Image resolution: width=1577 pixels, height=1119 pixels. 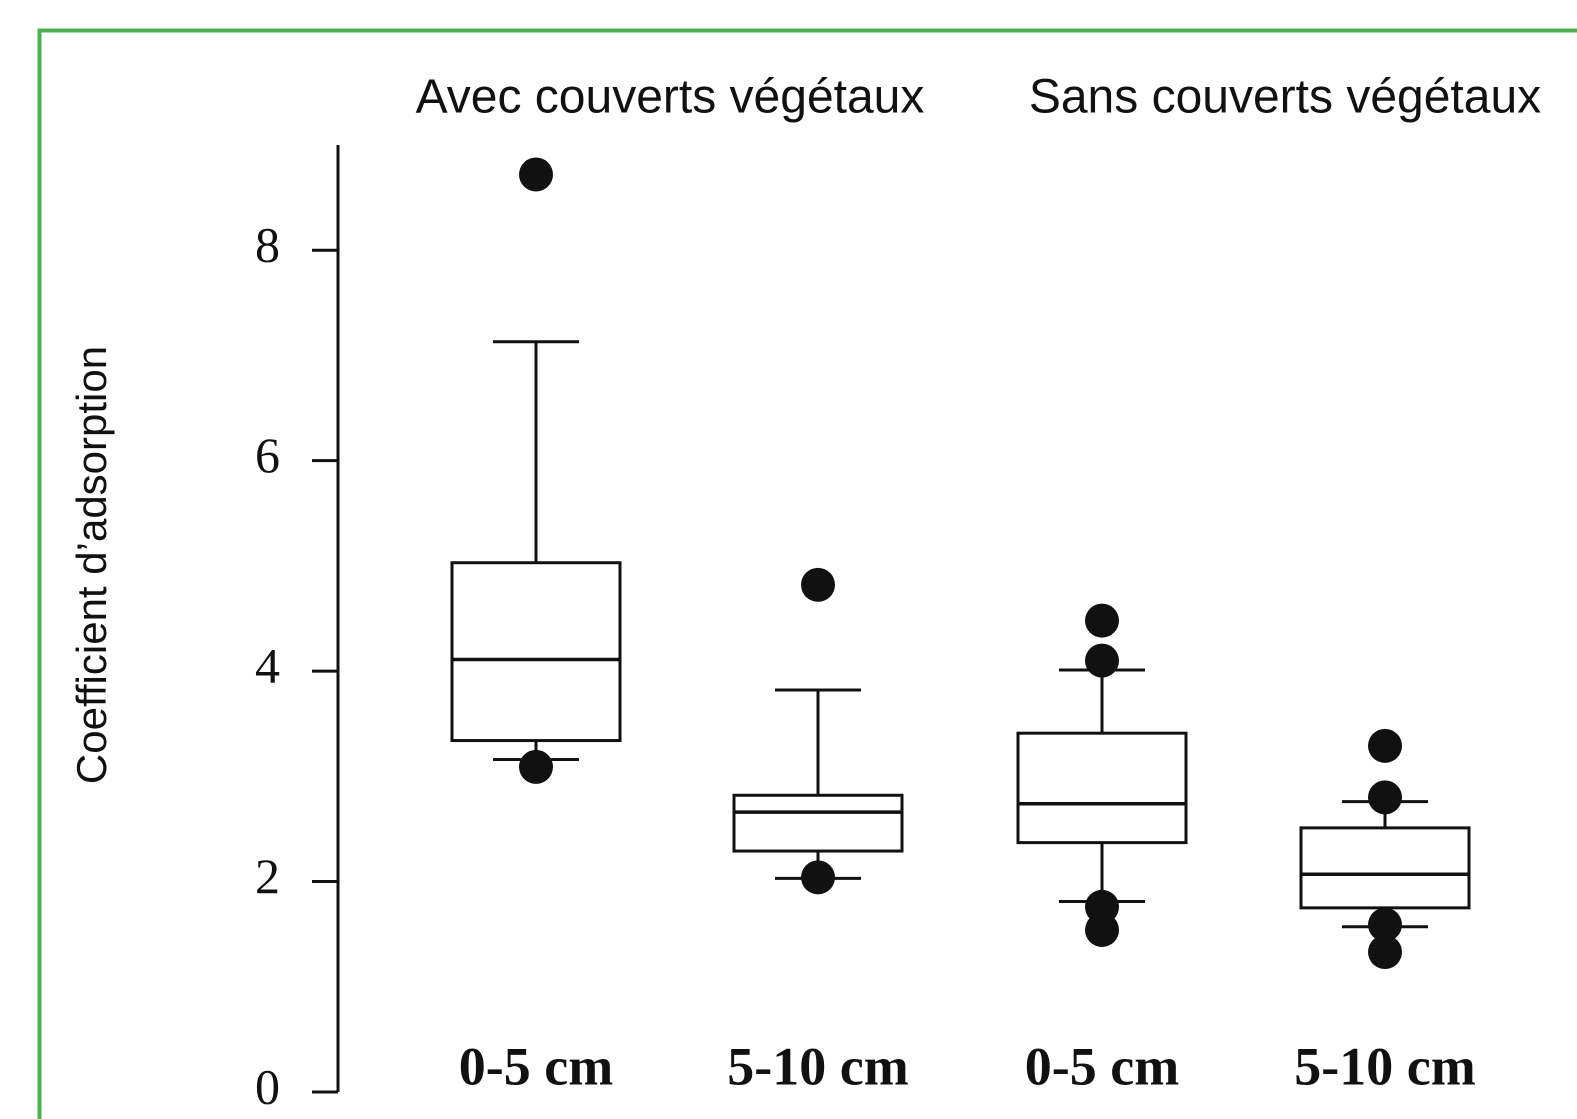 I want to click on y-axis-label: Coefficient d’adsorption, so click(x=91, y=565).